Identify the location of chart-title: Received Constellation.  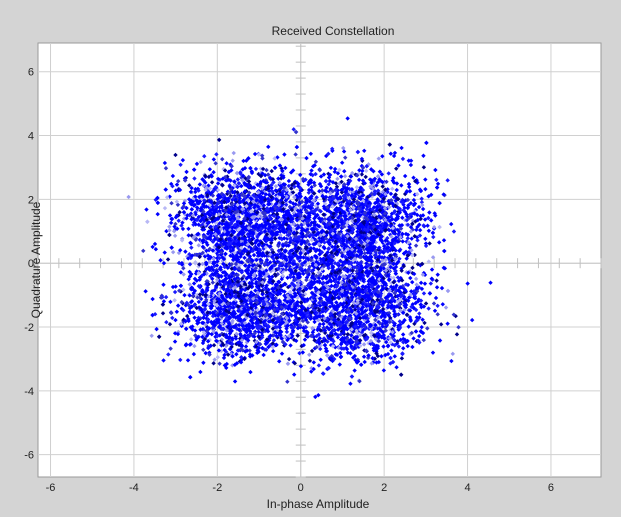
(333, 31).